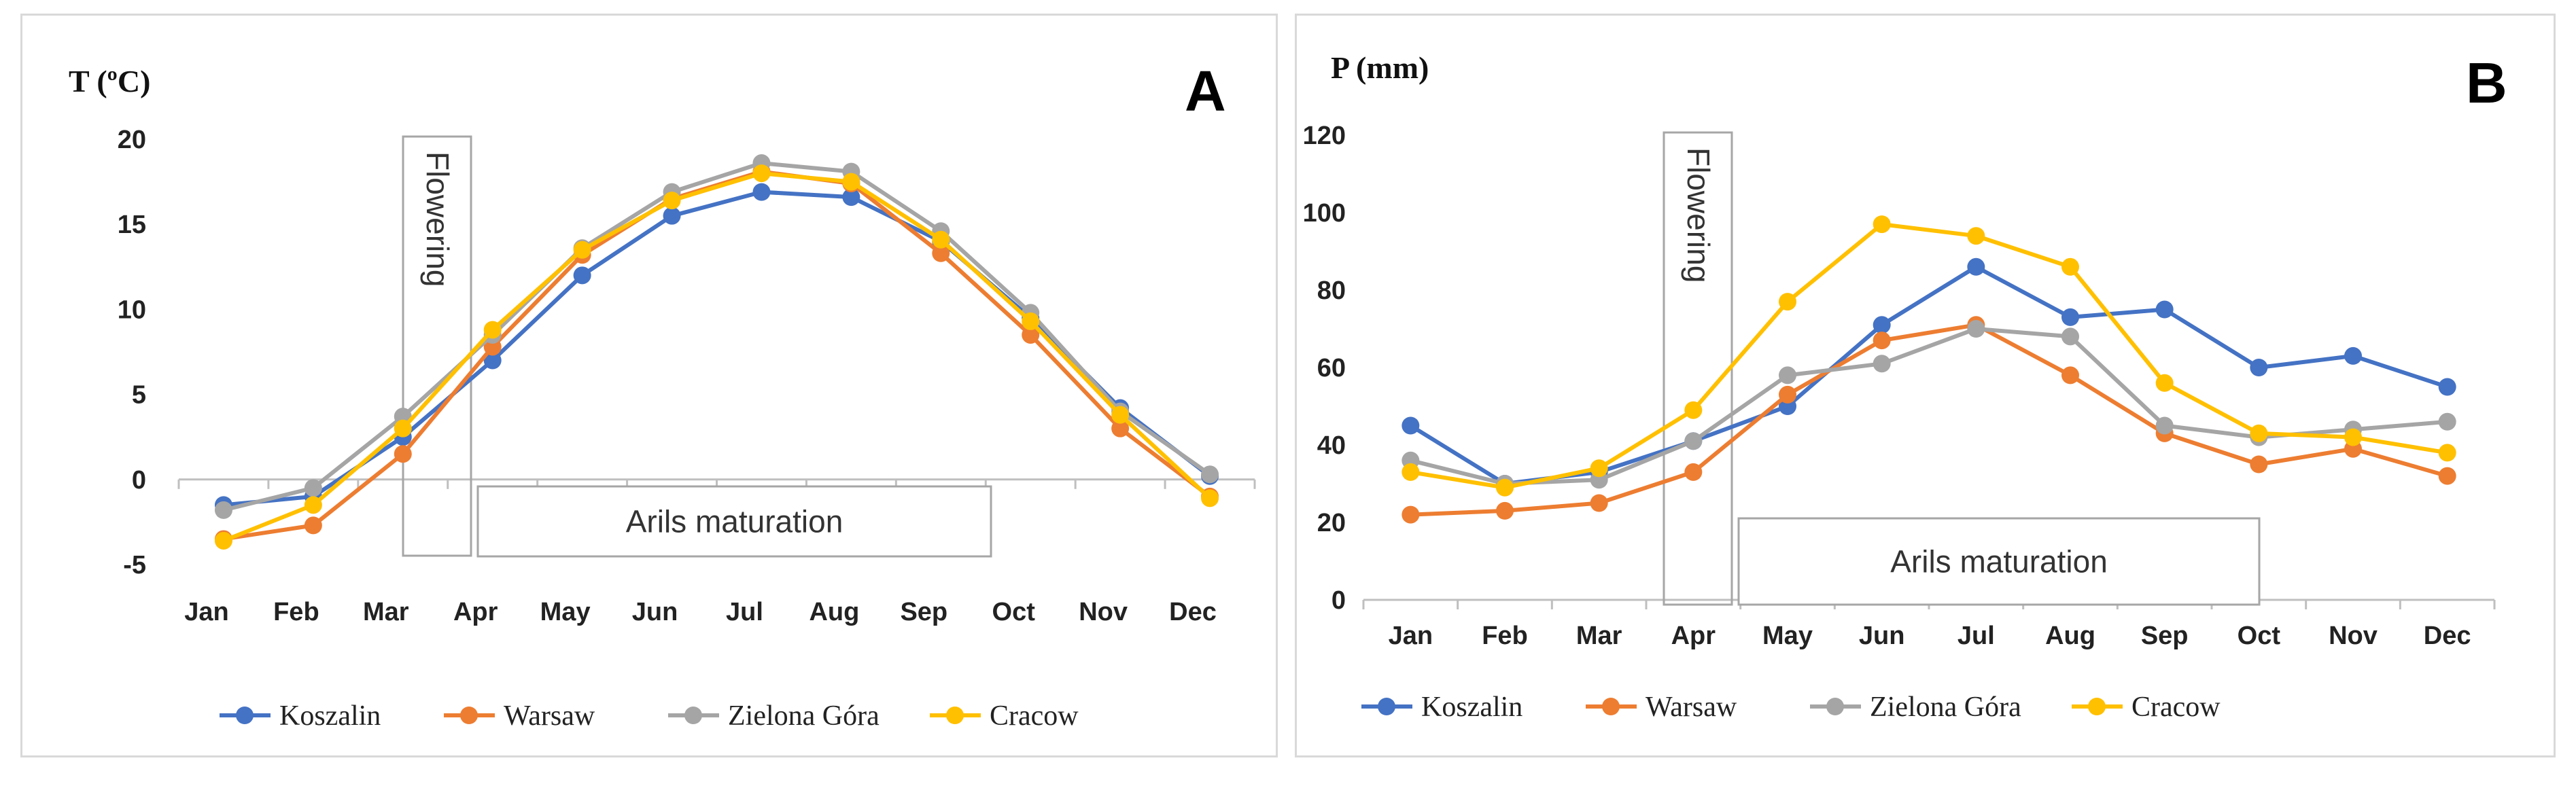 The image size is (2576, 786). Describe the element at coordinates (1324, 136) in the screenshot. I see `y-tick-label: 120` at that location.